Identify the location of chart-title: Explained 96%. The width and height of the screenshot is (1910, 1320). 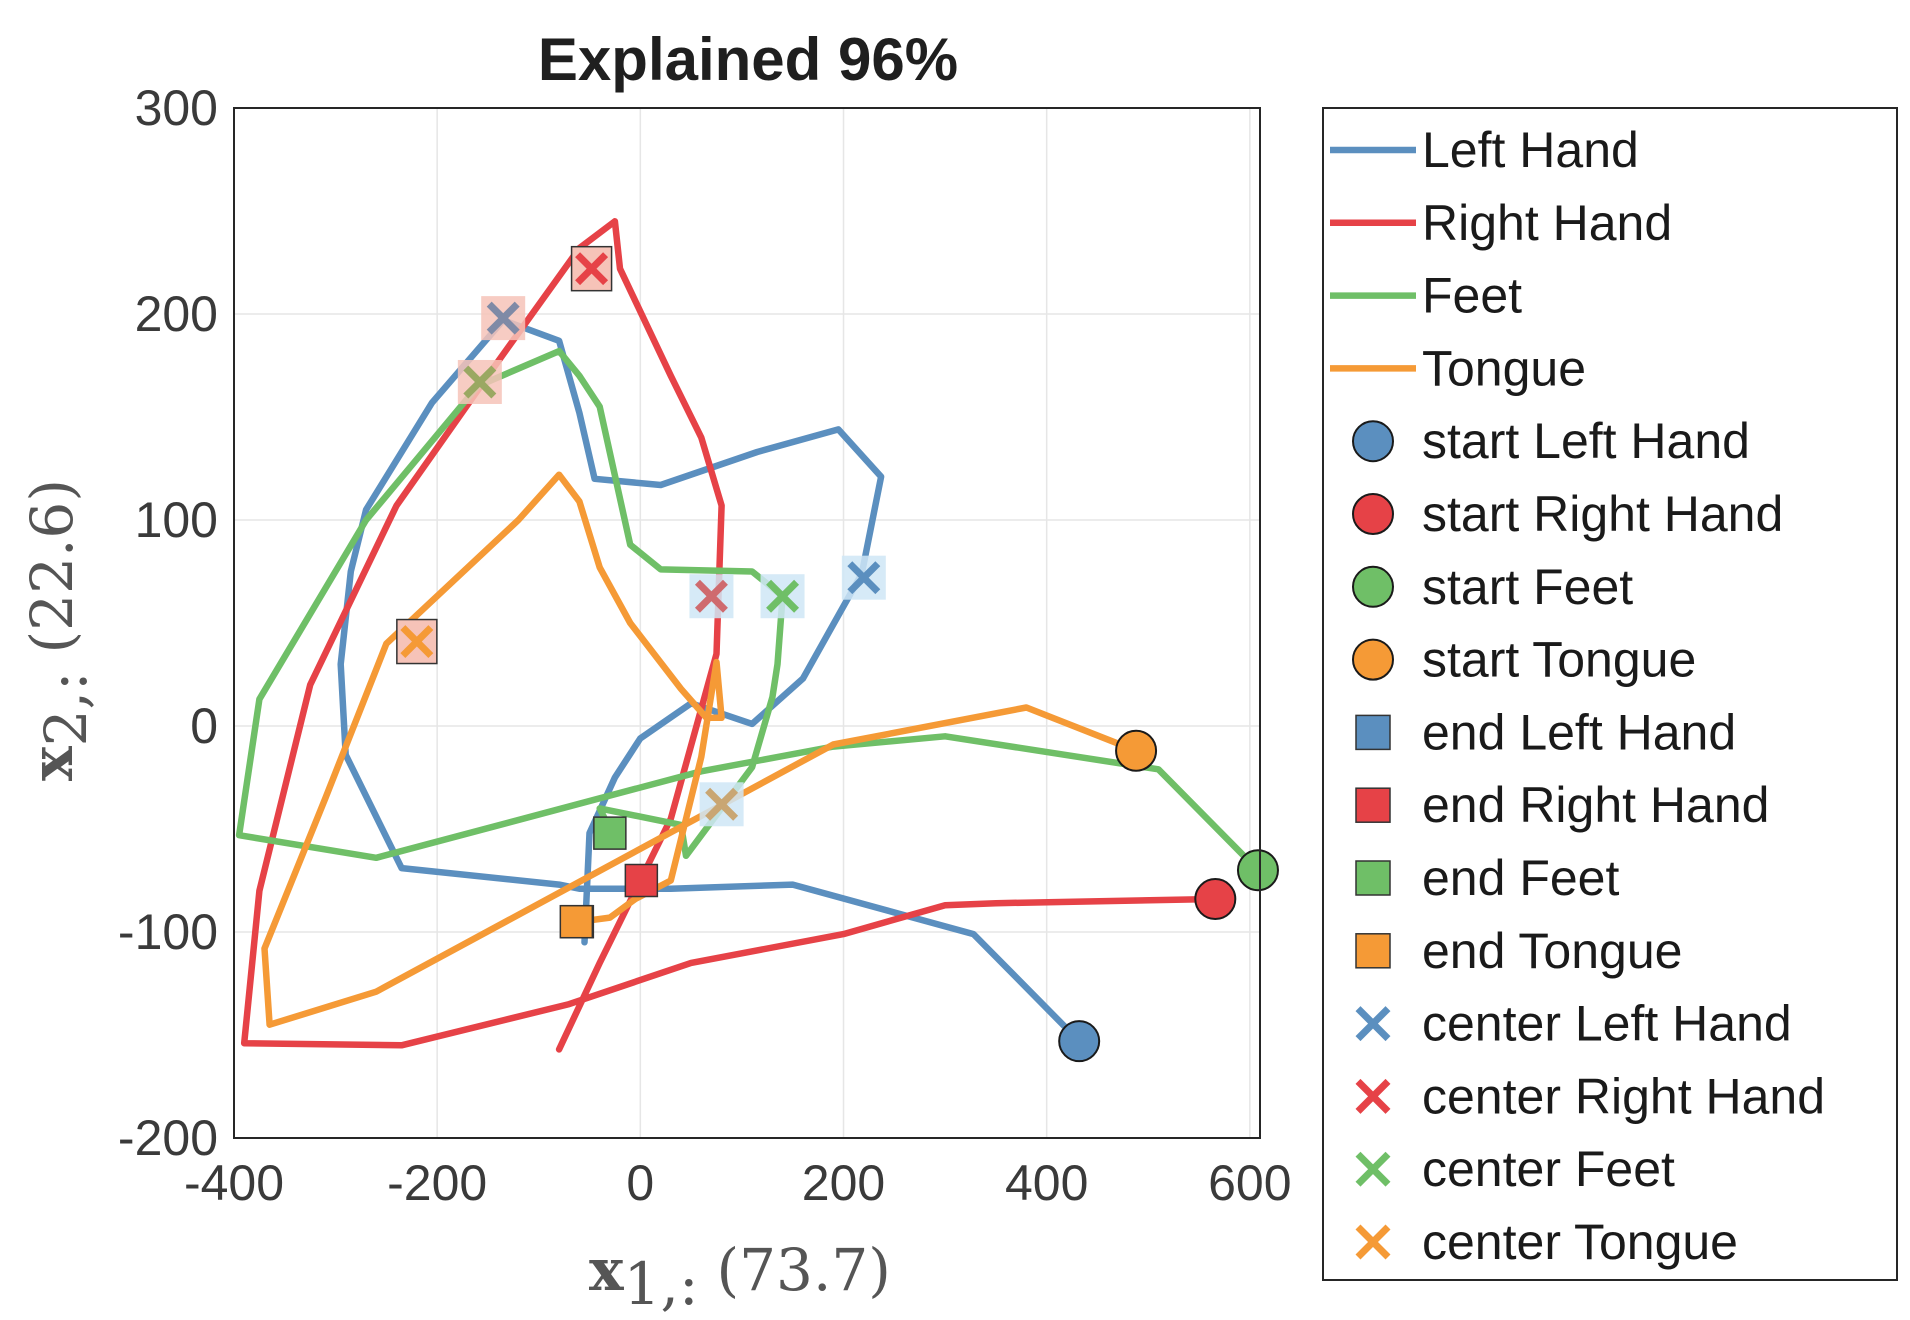
(748, 59).